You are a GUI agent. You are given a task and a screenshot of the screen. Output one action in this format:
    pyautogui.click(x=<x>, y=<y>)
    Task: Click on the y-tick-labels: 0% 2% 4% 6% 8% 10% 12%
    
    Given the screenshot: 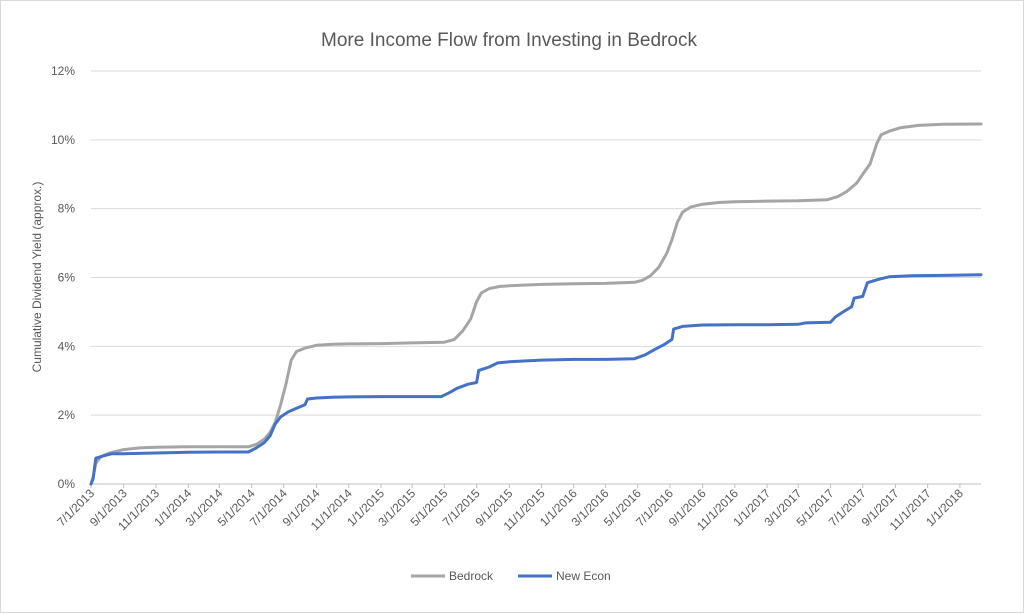 What is the action you would take?
    pyautogui.click(x=63, y=277)
    